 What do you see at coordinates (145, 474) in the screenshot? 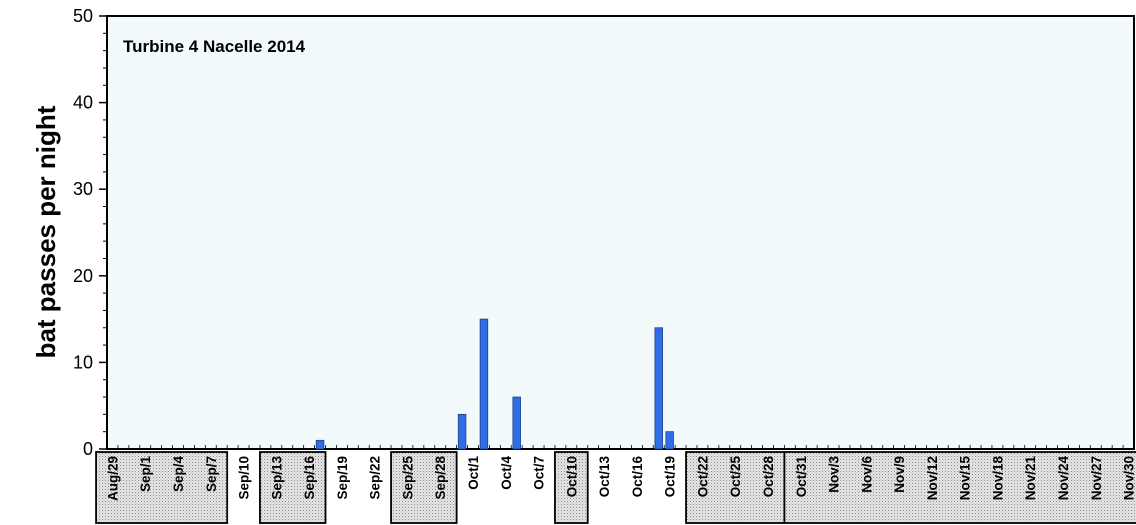
I see `x-tick-label: Sep/1` at bounding box center [145, 474].